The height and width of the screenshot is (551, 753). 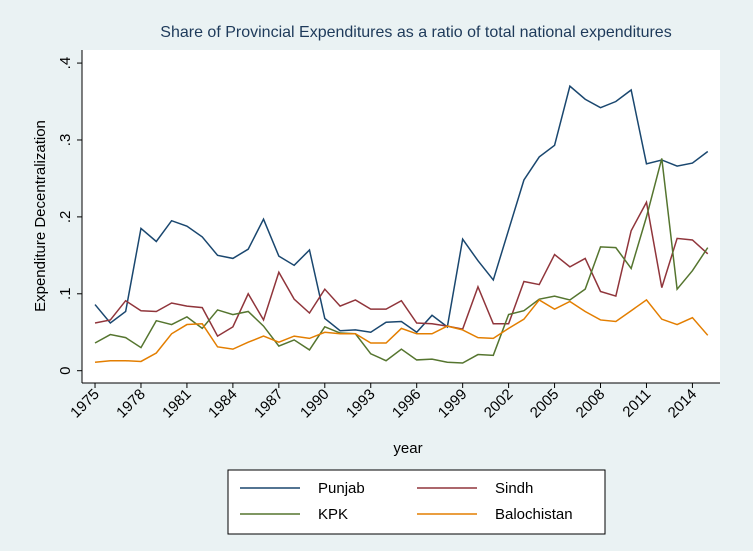 What do you see at coordinates (65, 140) in the screenshot?
I see `y-tick-label: .3` at bounding box center [65, 140].